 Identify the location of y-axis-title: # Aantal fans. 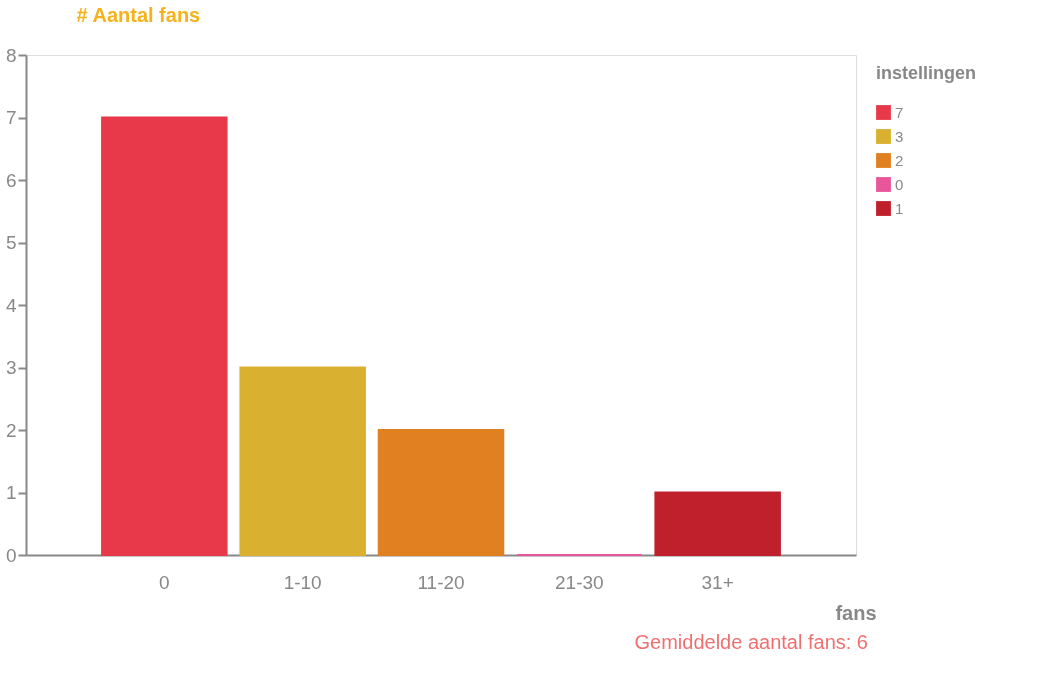
(138, 14).